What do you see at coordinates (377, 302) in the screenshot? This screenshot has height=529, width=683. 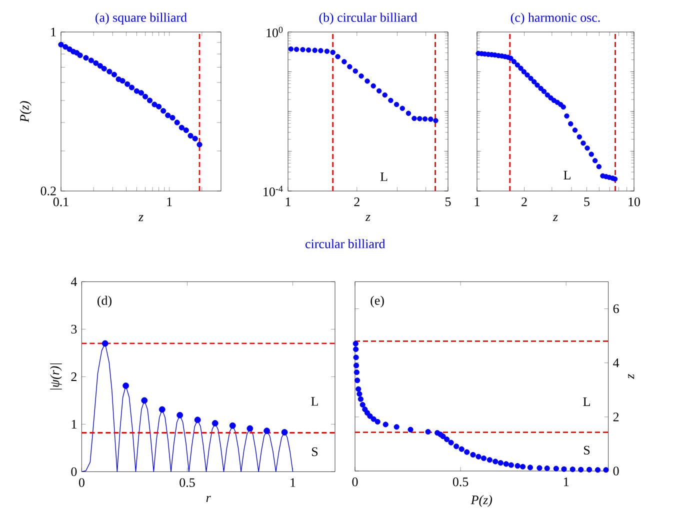 I see `annotation: (e)` at bounding box center [377, 302].